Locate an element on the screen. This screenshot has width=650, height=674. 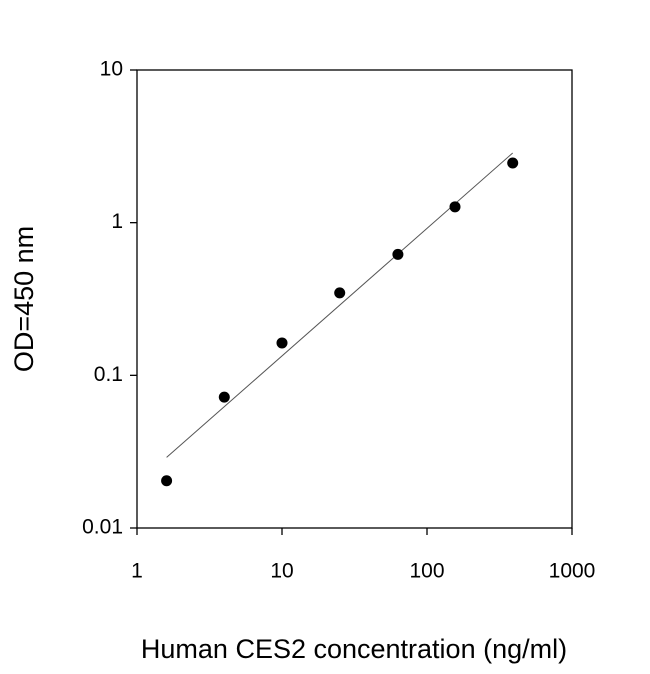
x-axis-label: Human CES2 concentration (ng/ml) is located at coordinates (354, 649).